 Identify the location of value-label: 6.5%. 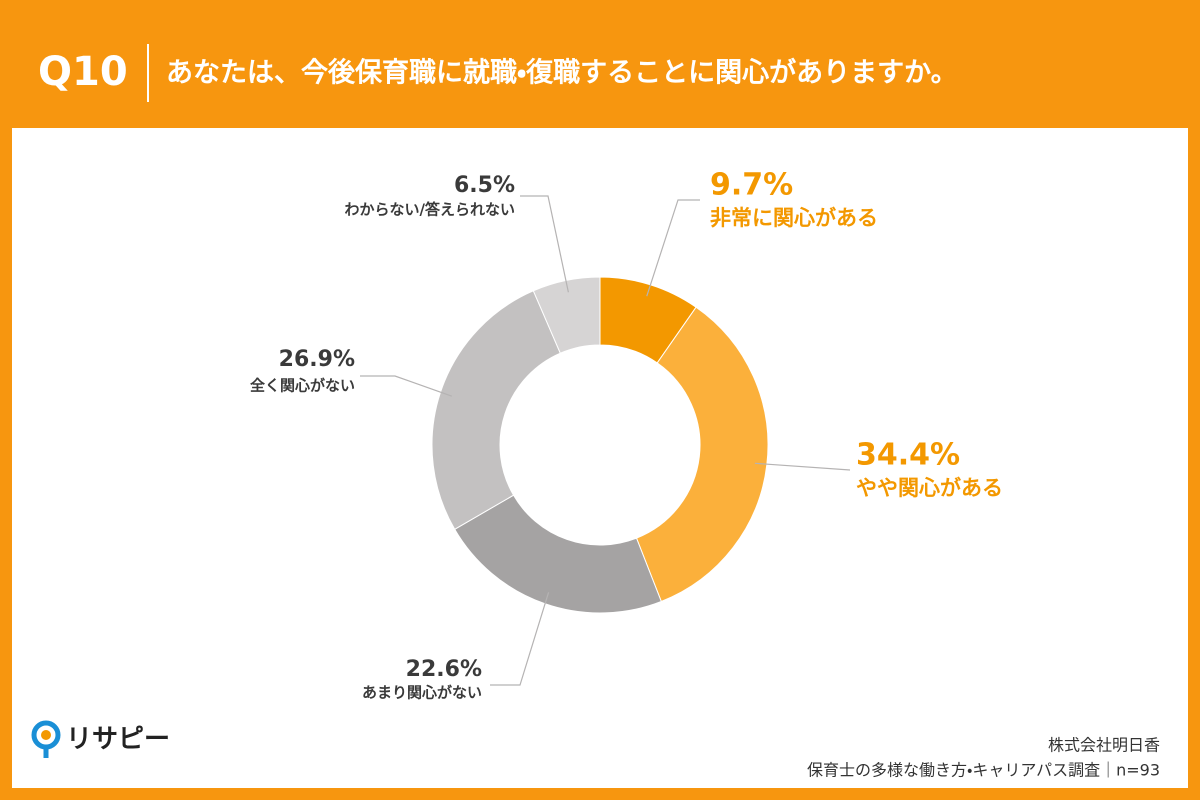
(484, 185).